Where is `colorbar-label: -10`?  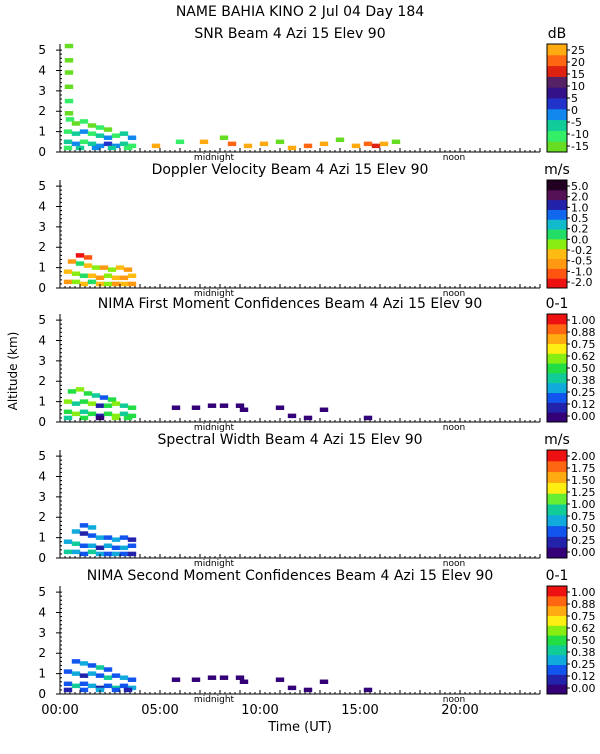 colorbar-label: -10 is located at coordinates (580, 134).